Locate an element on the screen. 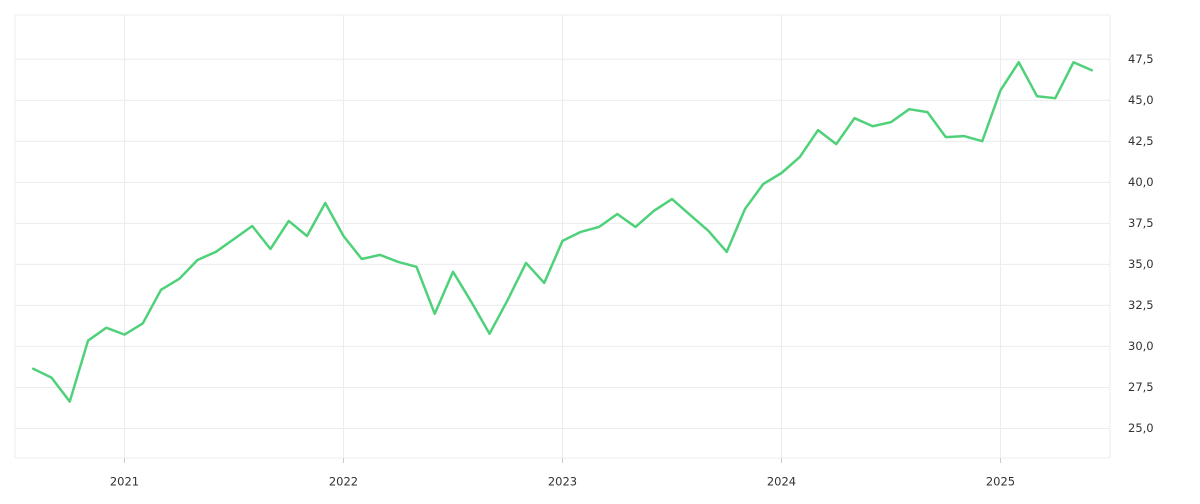 This screenshot has height=504, width=1200. x-tick-label: 2022 is located at coordinates (343, 482).